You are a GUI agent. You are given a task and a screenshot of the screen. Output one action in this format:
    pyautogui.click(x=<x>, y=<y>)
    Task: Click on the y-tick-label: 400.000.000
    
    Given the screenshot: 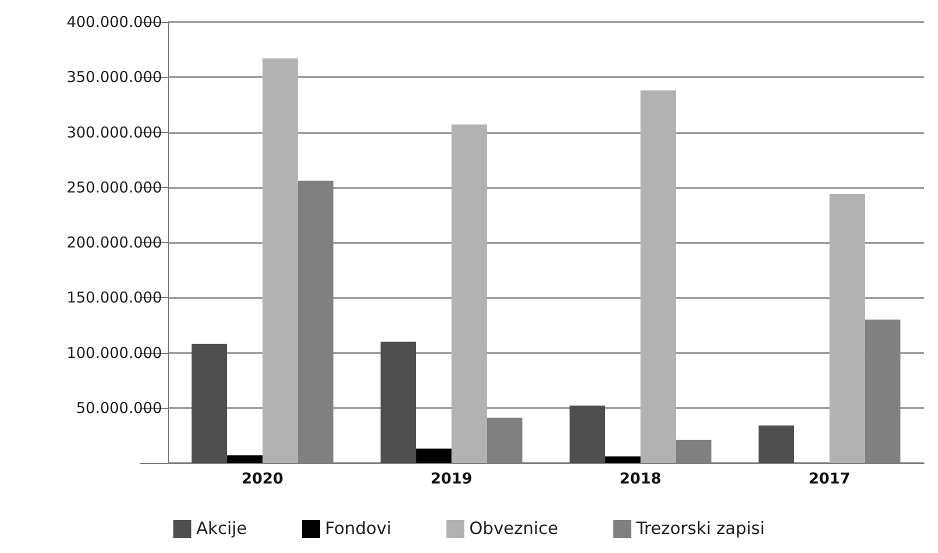 What is the action you would take?
    pyautogui.click(x=114, y=22)
    